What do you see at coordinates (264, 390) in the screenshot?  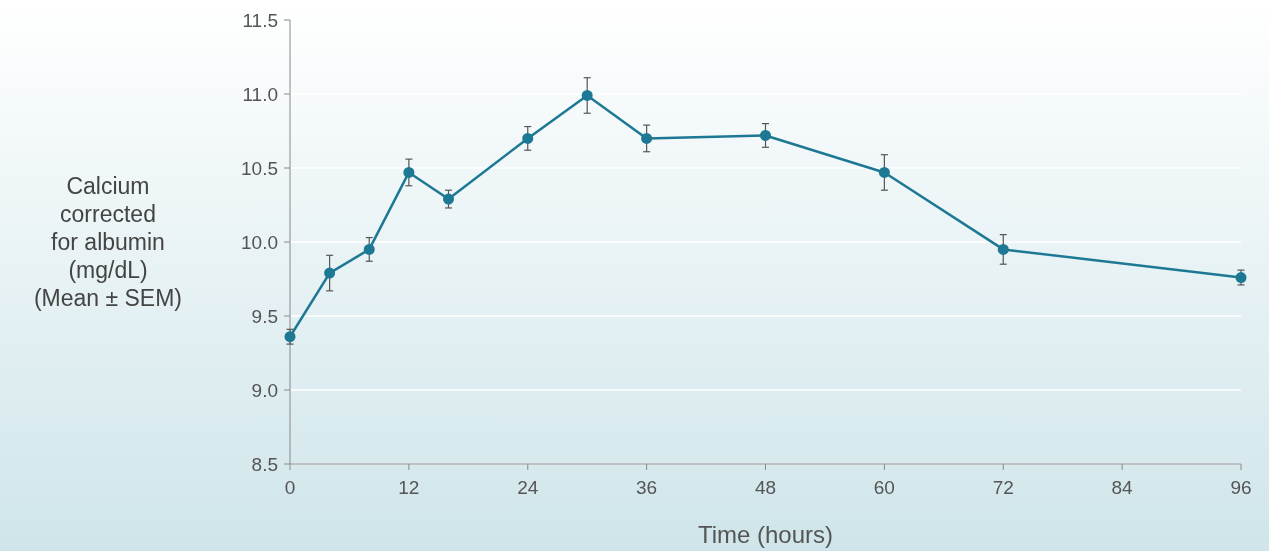 I see `y-tick-label: 9.0` at bounding box center [264, 390].